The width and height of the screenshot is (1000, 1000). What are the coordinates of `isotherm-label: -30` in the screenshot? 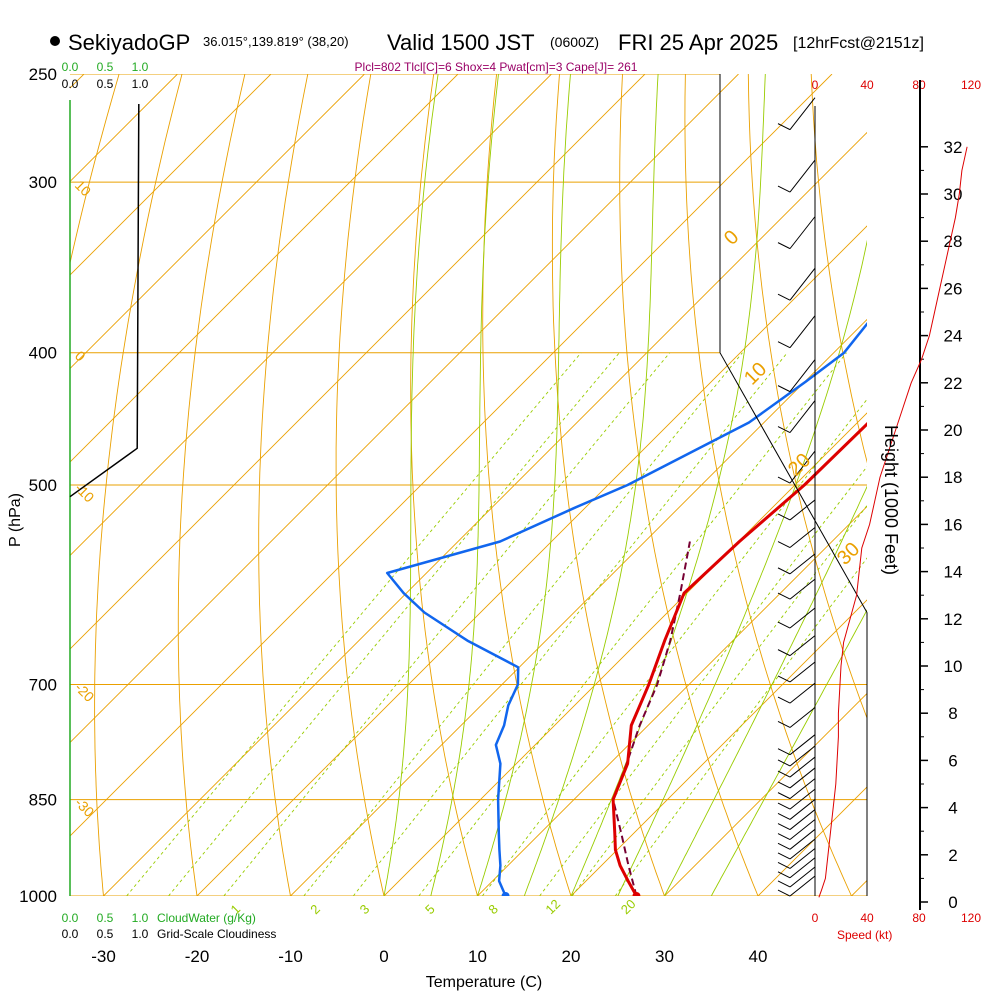 It's located at (85, 807).